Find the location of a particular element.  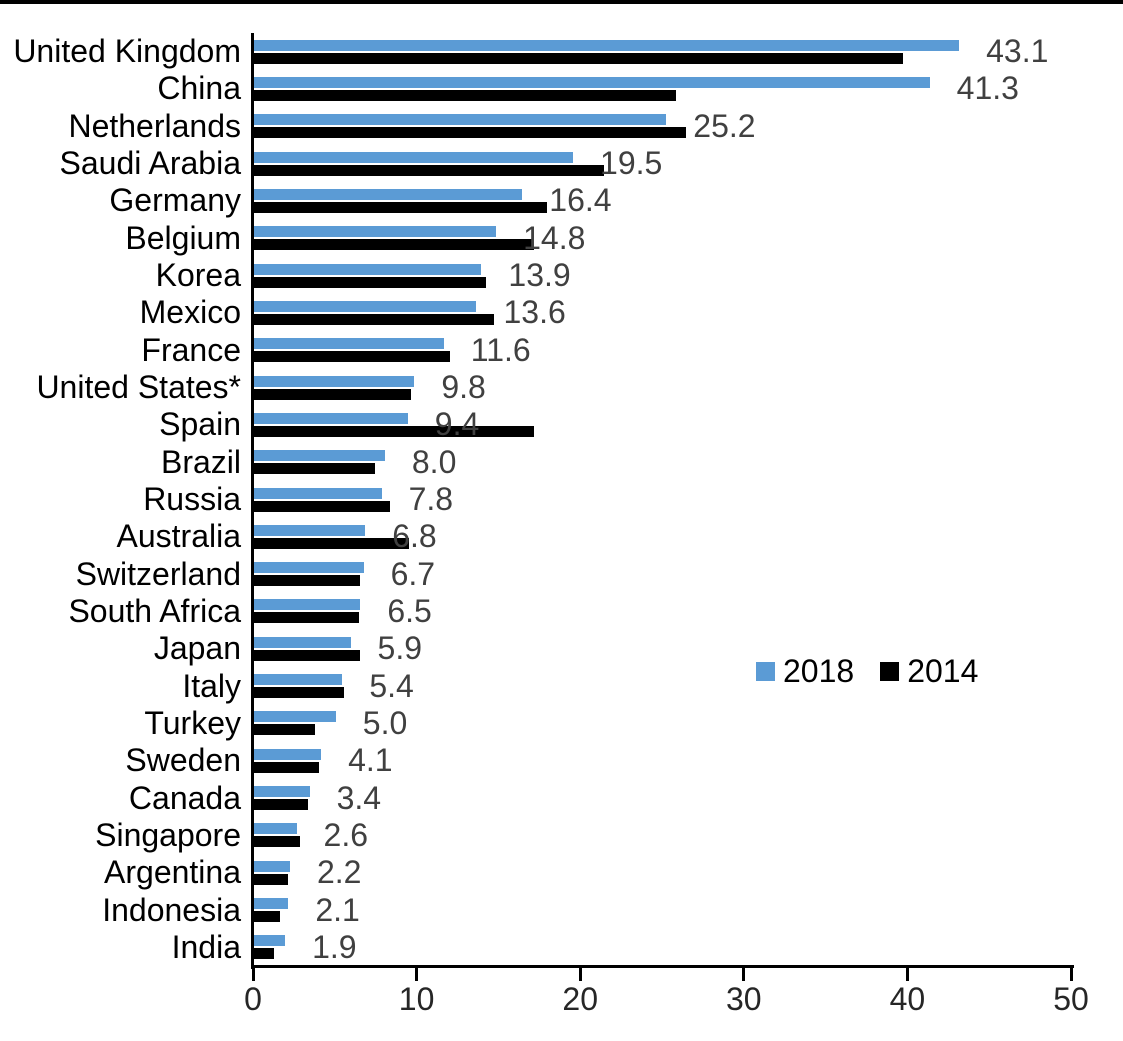

category-label: Turkey is located at coordinates (192, 722).